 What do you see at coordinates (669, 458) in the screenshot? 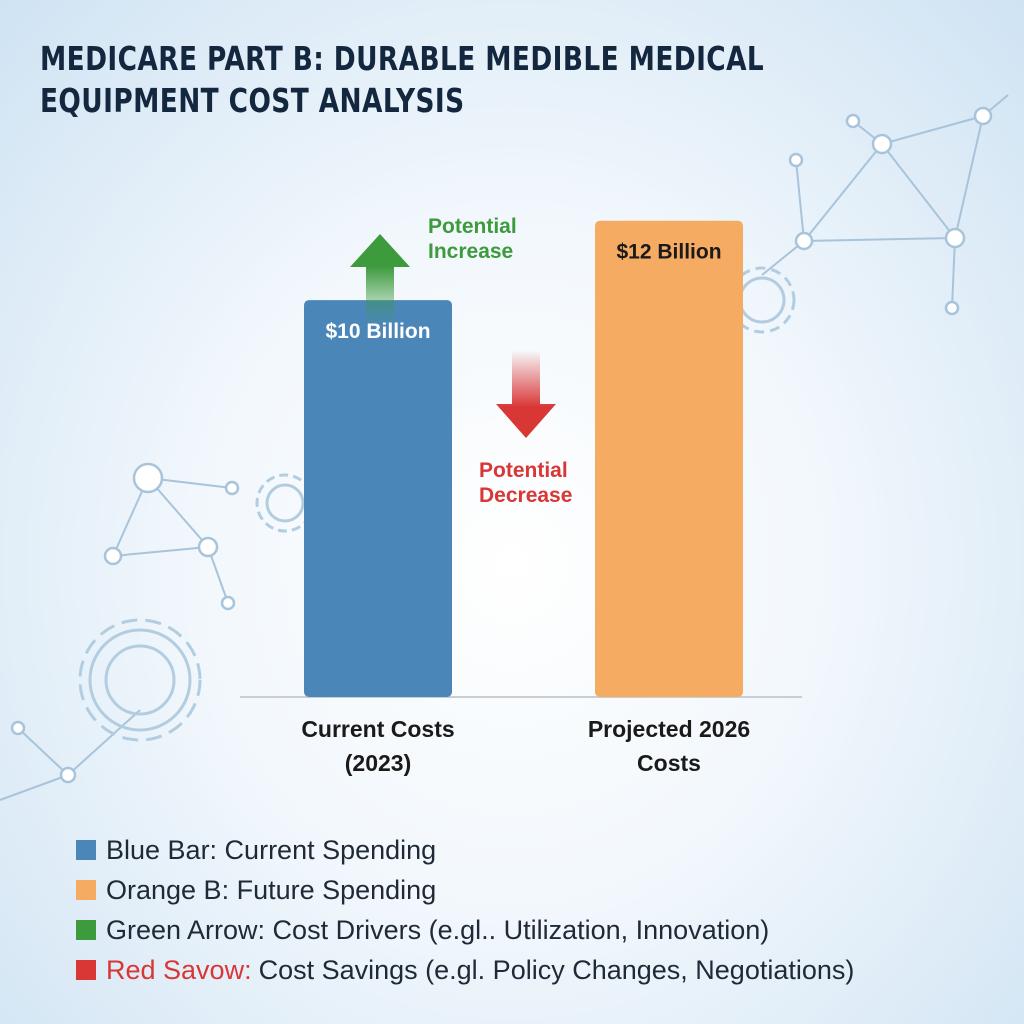
I see `bar-projected-2026-costs` at bounding box center [669, 458].